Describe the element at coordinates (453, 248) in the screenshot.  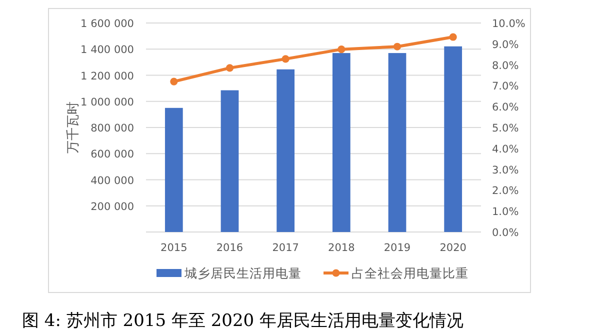
I see `x-tick-label: 2020` at that location.